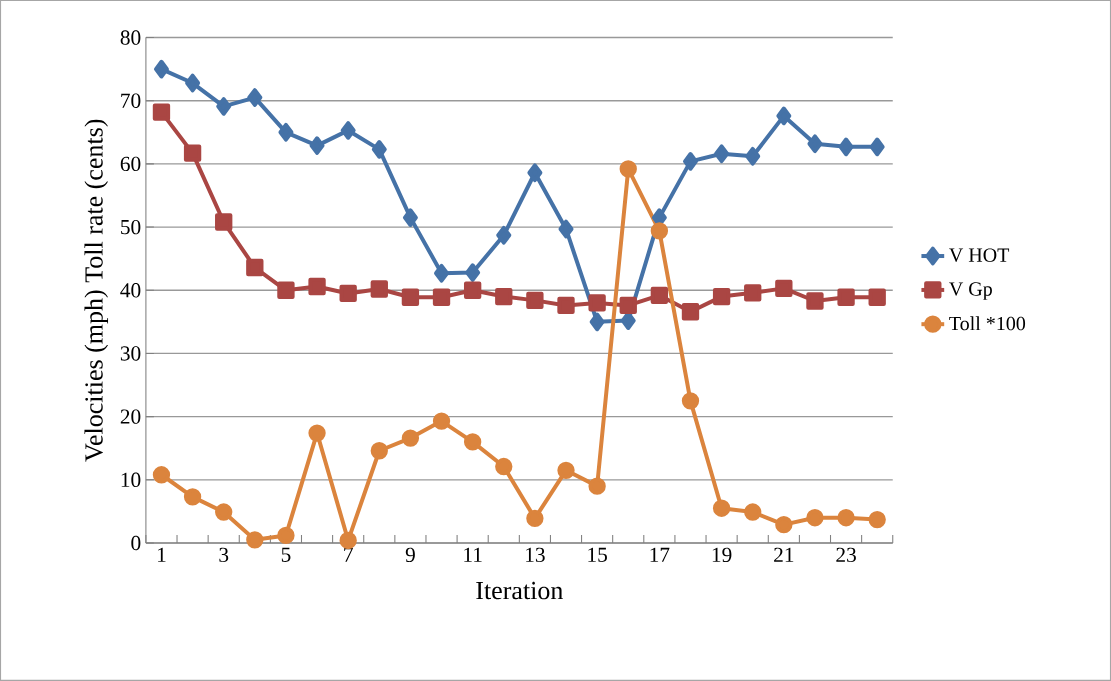  What do you see at coordinates (96, 290) in the screenshot?
I see `y-axis-title: Velocities (mph) Toll rate (cents)` at bounding box center [96, 290].